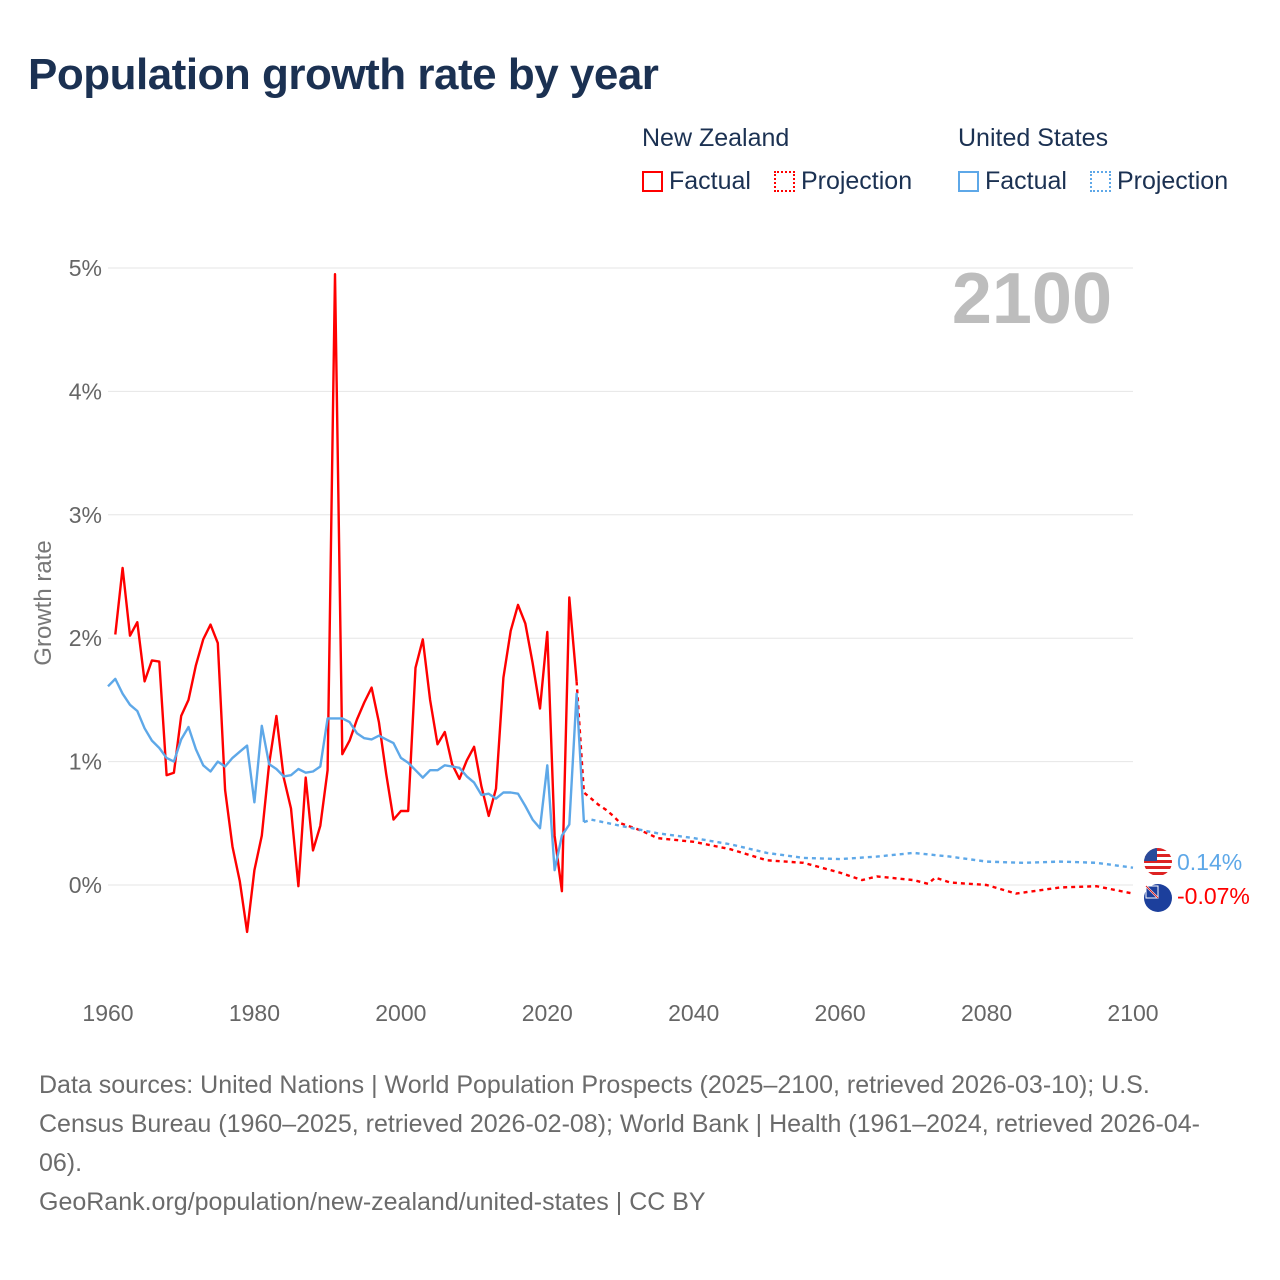 The height and width of the screenshot is (1280, 1280). I want to click on x-tick-label: 1960, so click(107, 1013).